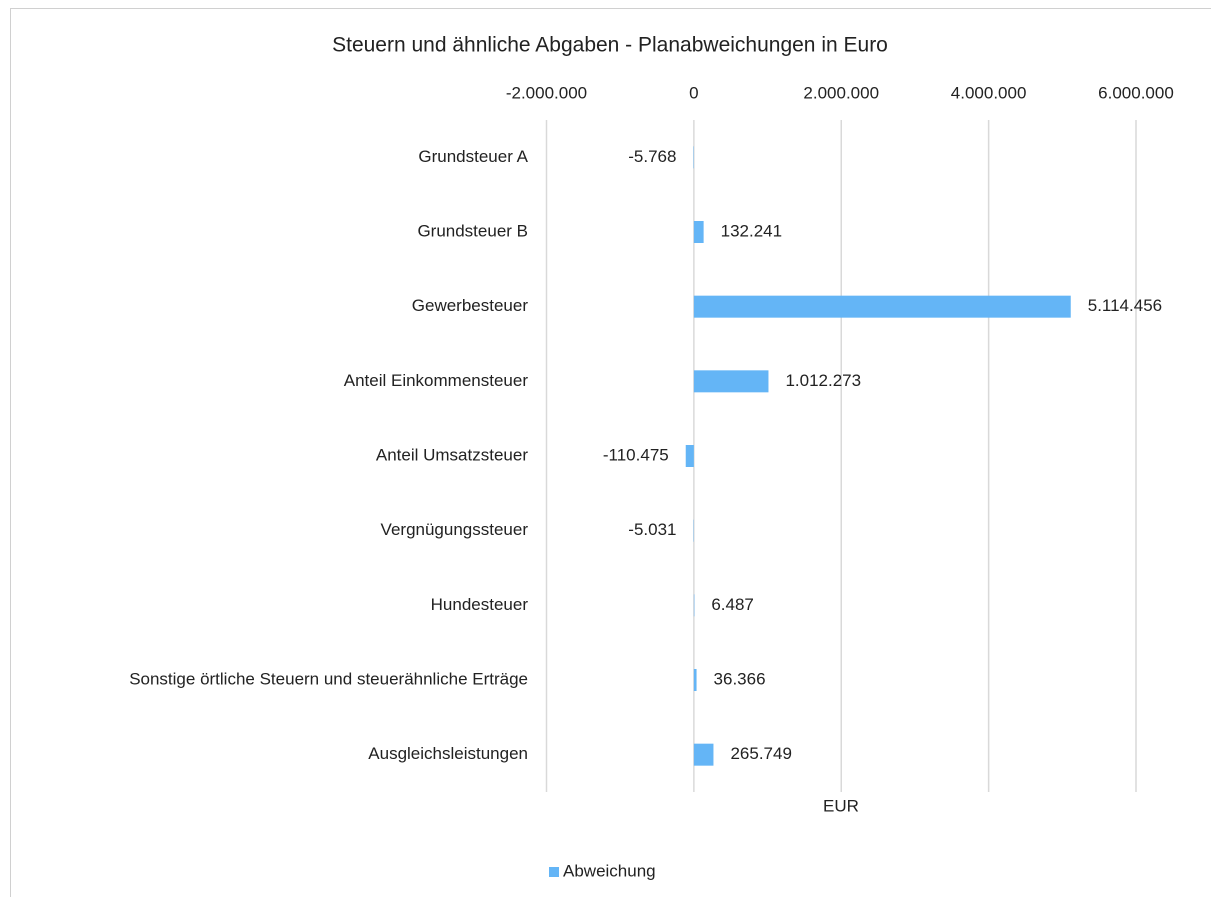  I want to click on legend-swatch, so click(554, 872).